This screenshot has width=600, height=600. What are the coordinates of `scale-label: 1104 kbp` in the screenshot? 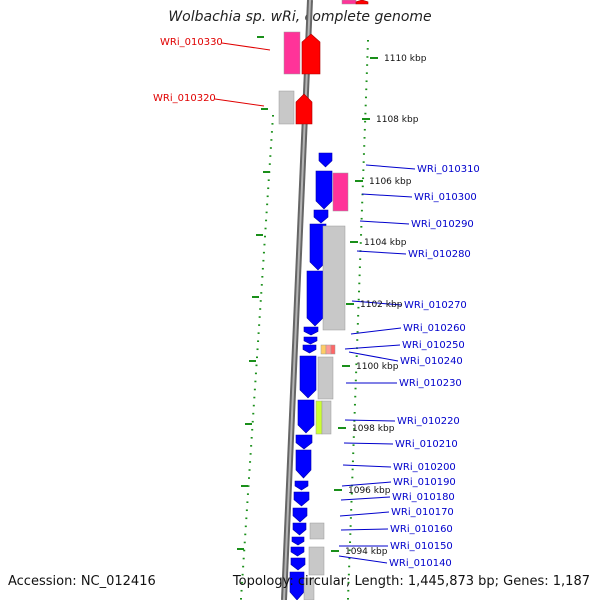 It's located at (385, 243).